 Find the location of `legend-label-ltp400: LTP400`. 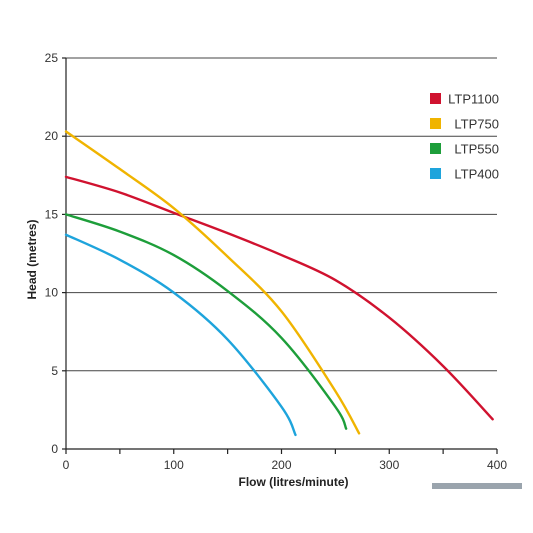

legend-label-ltp400: LTP400 is located at coordinates (476, 174).